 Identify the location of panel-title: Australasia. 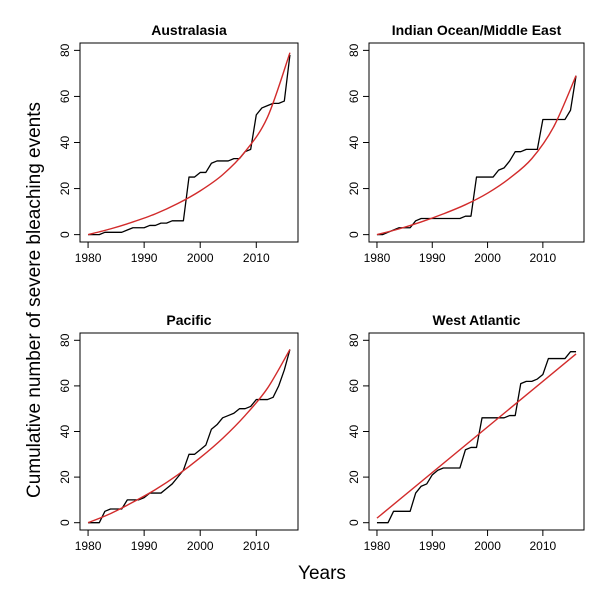
(189, 30).